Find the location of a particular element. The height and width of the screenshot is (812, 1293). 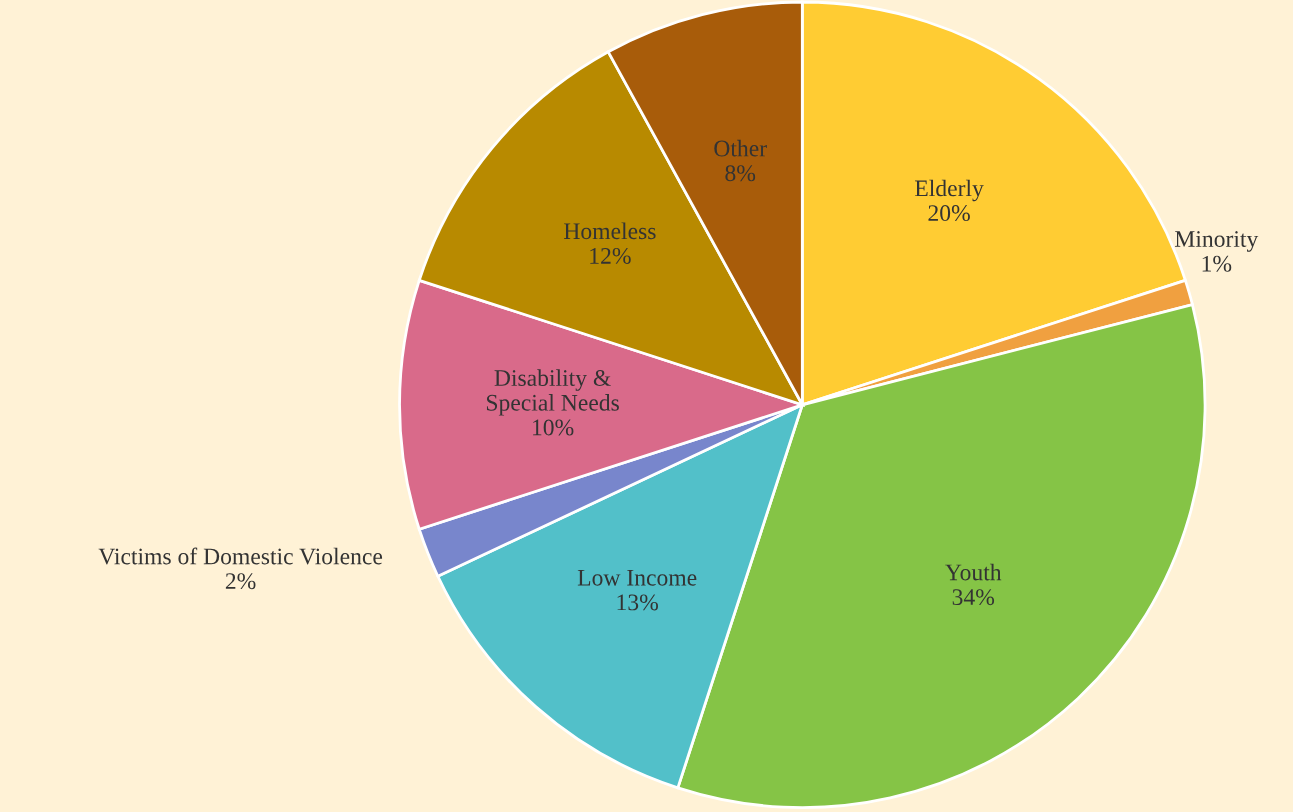

data-label: 10% is located at coordinates (553, 427).